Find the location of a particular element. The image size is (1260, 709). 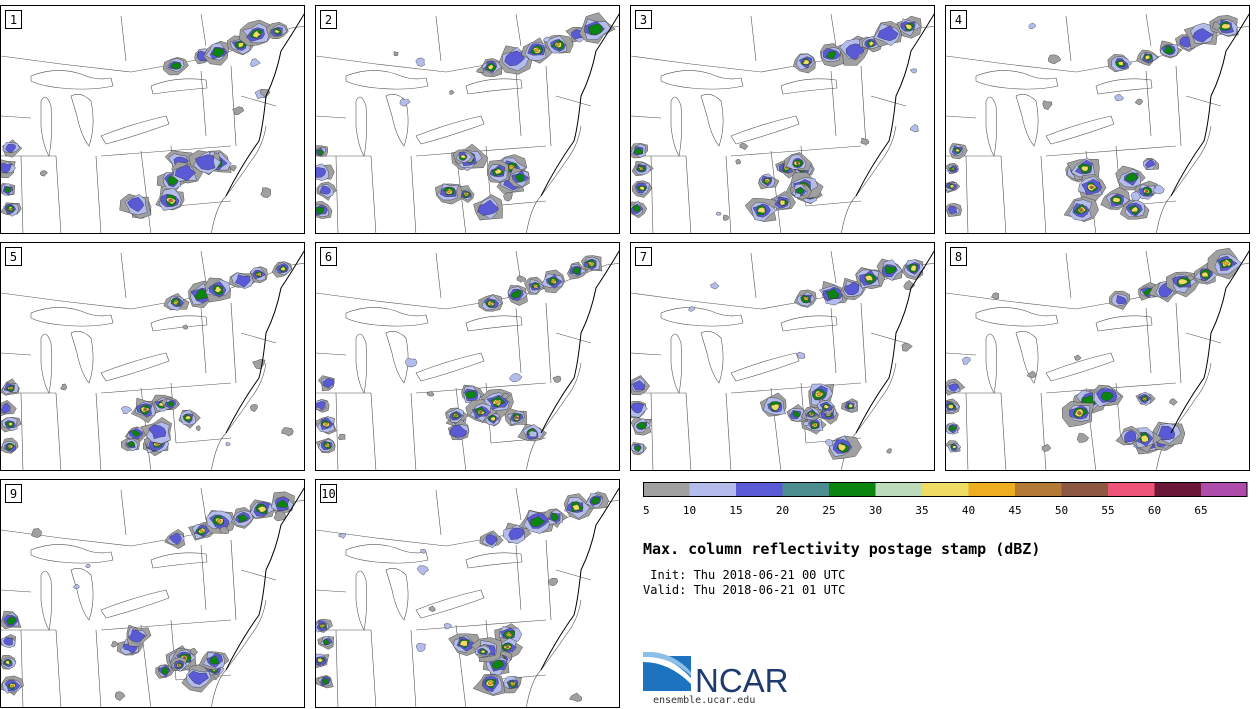

member-panel-3: 3 is located at coordinates (782, 119).